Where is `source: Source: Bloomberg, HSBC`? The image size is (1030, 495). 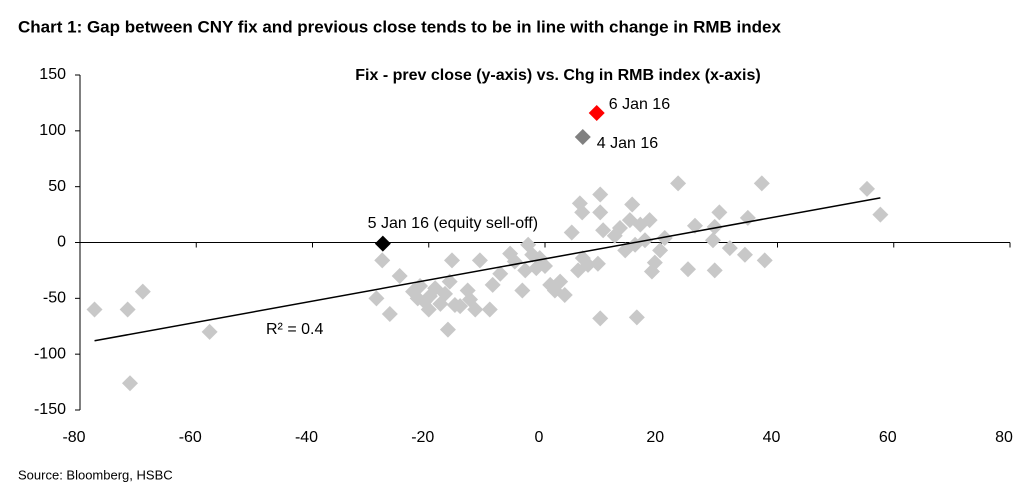
source: Source: Bloomberg, HSBC is located at coordinates (95, 474).